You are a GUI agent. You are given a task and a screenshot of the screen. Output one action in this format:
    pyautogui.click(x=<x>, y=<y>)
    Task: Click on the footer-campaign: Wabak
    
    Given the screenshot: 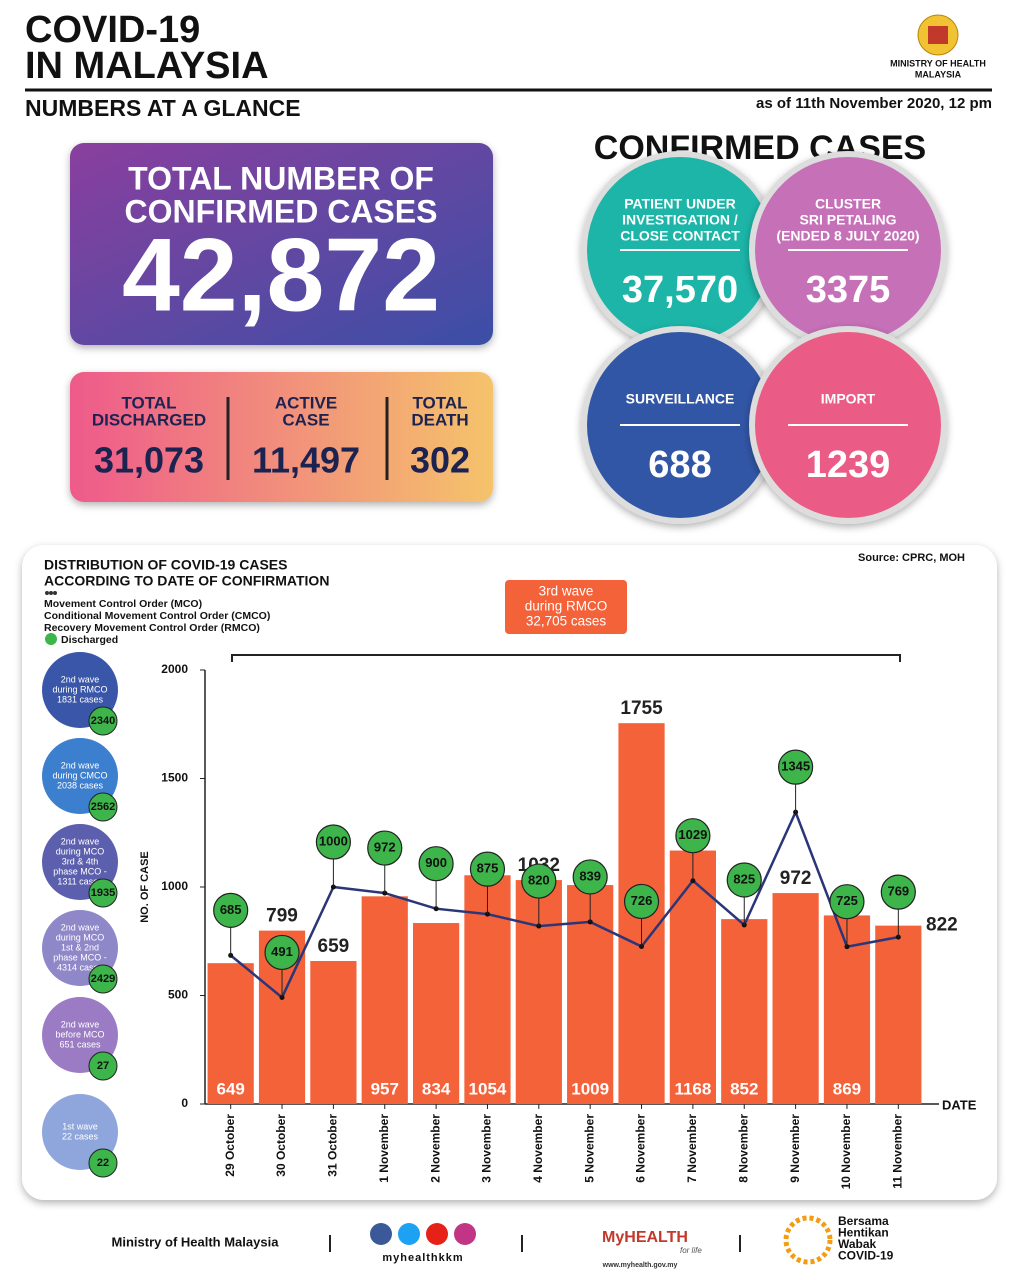 What is the action you would take?
    pyautogui.click(x=857, y=1244)
    